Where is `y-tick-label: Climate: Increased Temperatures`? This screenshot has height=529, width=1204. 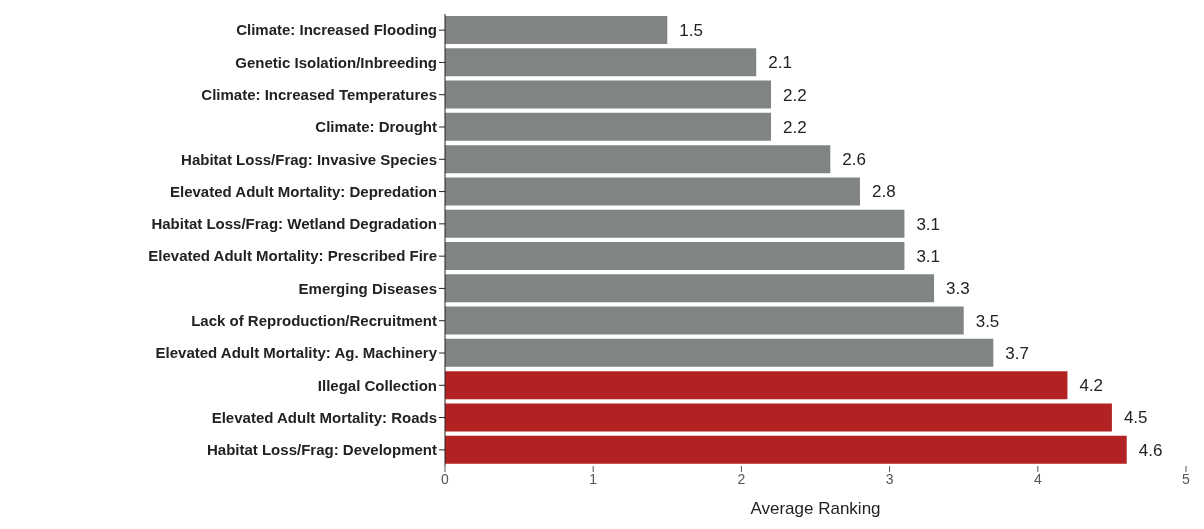 y-tick-label: Climate: Increased Temperatures is located at coordinates (319, 95).